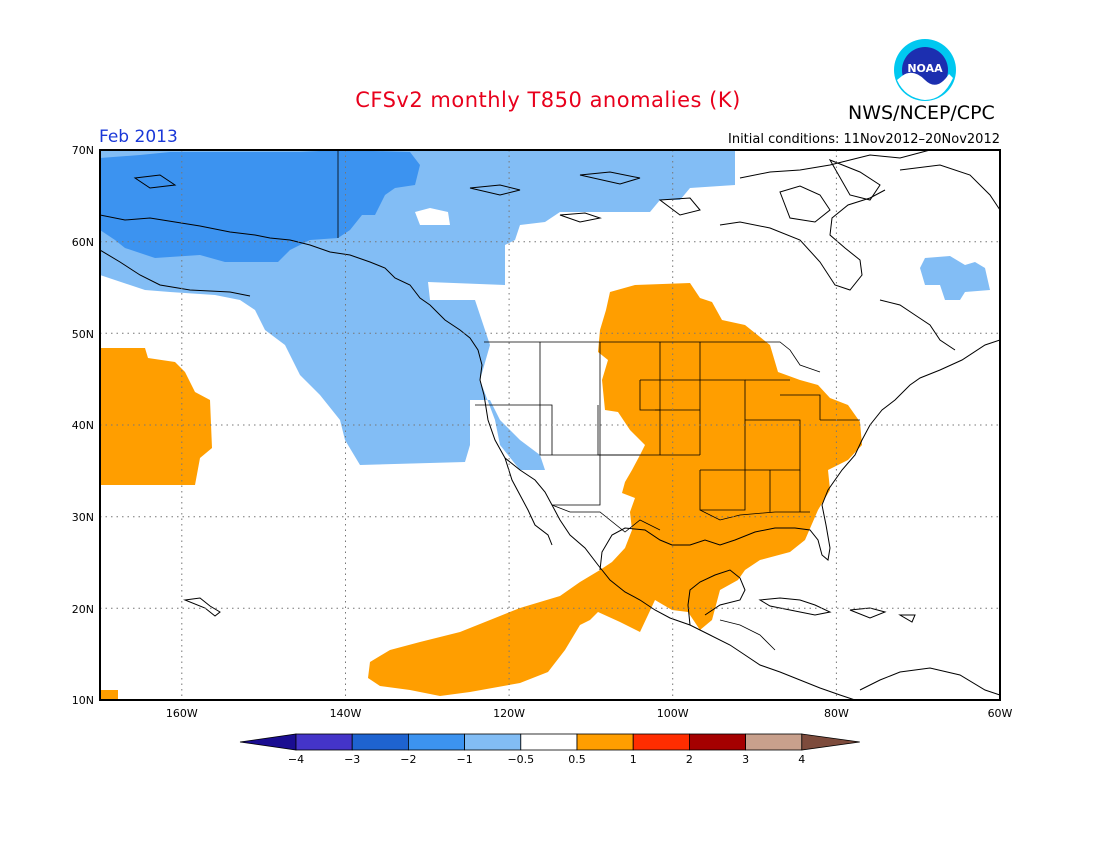 This screenshot has height=850, width=1100. Describe the element at coordinates (83, 517) in the screenshot. I see `lat-label: 30N` at that location.